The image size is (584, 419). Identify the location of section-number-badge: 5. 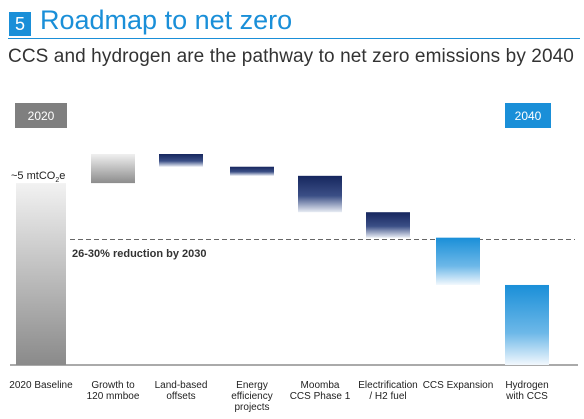
(20, 24).